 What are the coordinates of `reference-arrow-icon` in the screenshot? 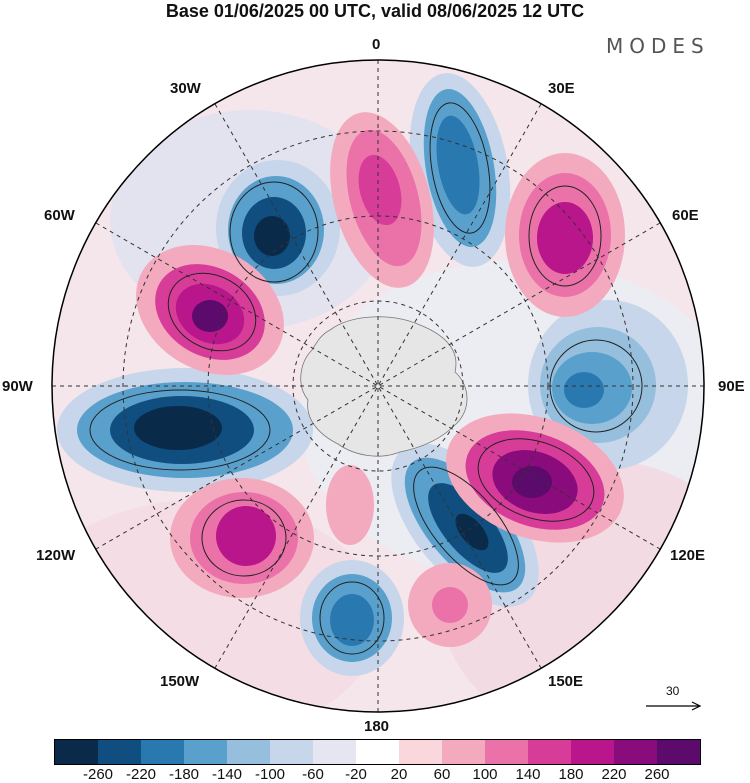 It's located at (674, 706).